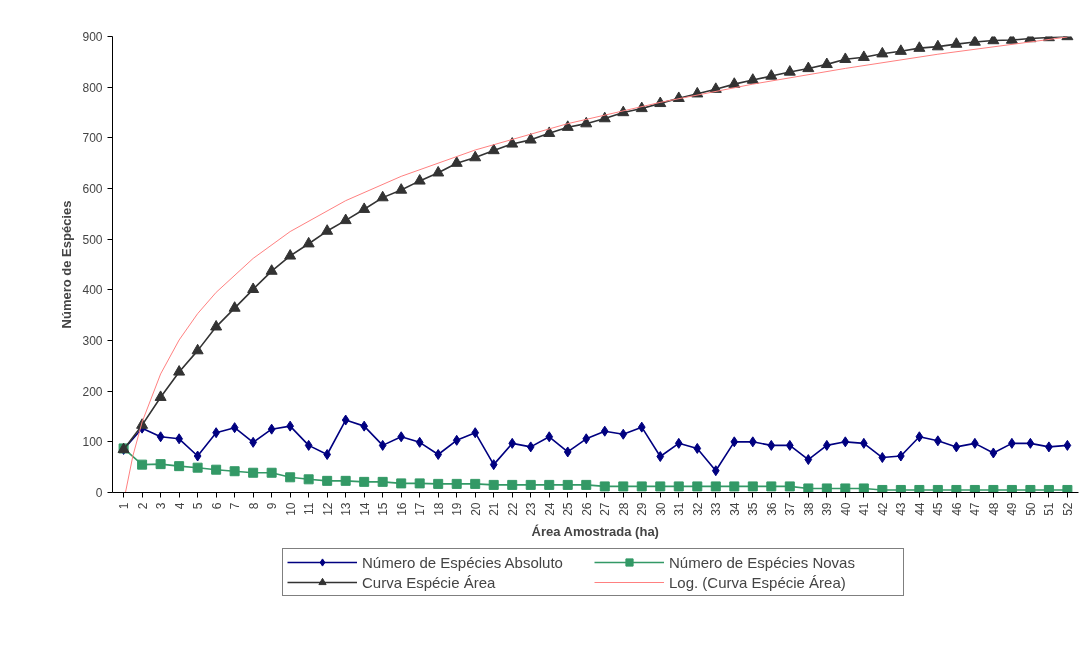 Image resolution: width=1086 pixels, height=657 pixels. I want to click on x-tick-label: 32, so click(697, 509).